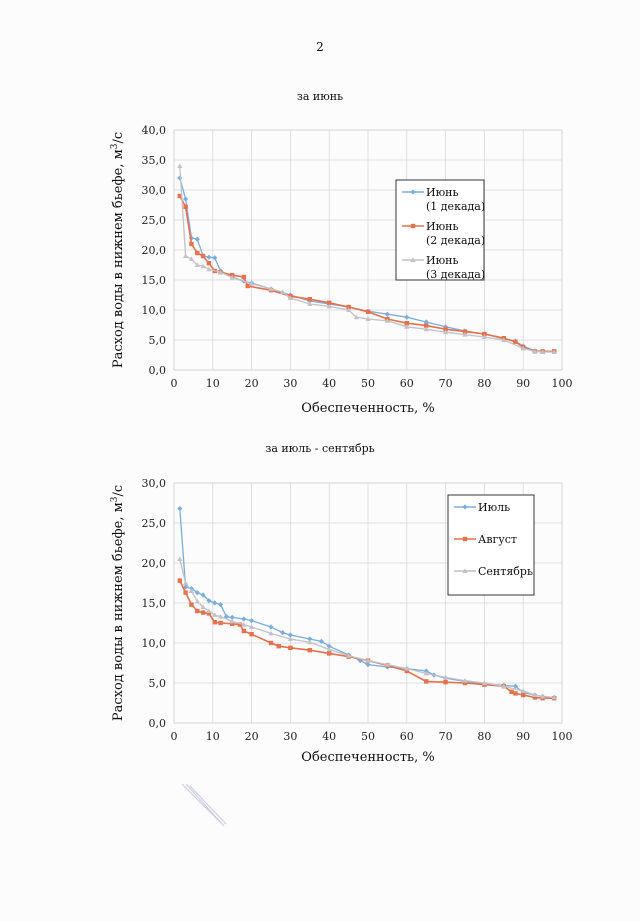  I want to click on x-tick-label: 100, so click(562, 736).